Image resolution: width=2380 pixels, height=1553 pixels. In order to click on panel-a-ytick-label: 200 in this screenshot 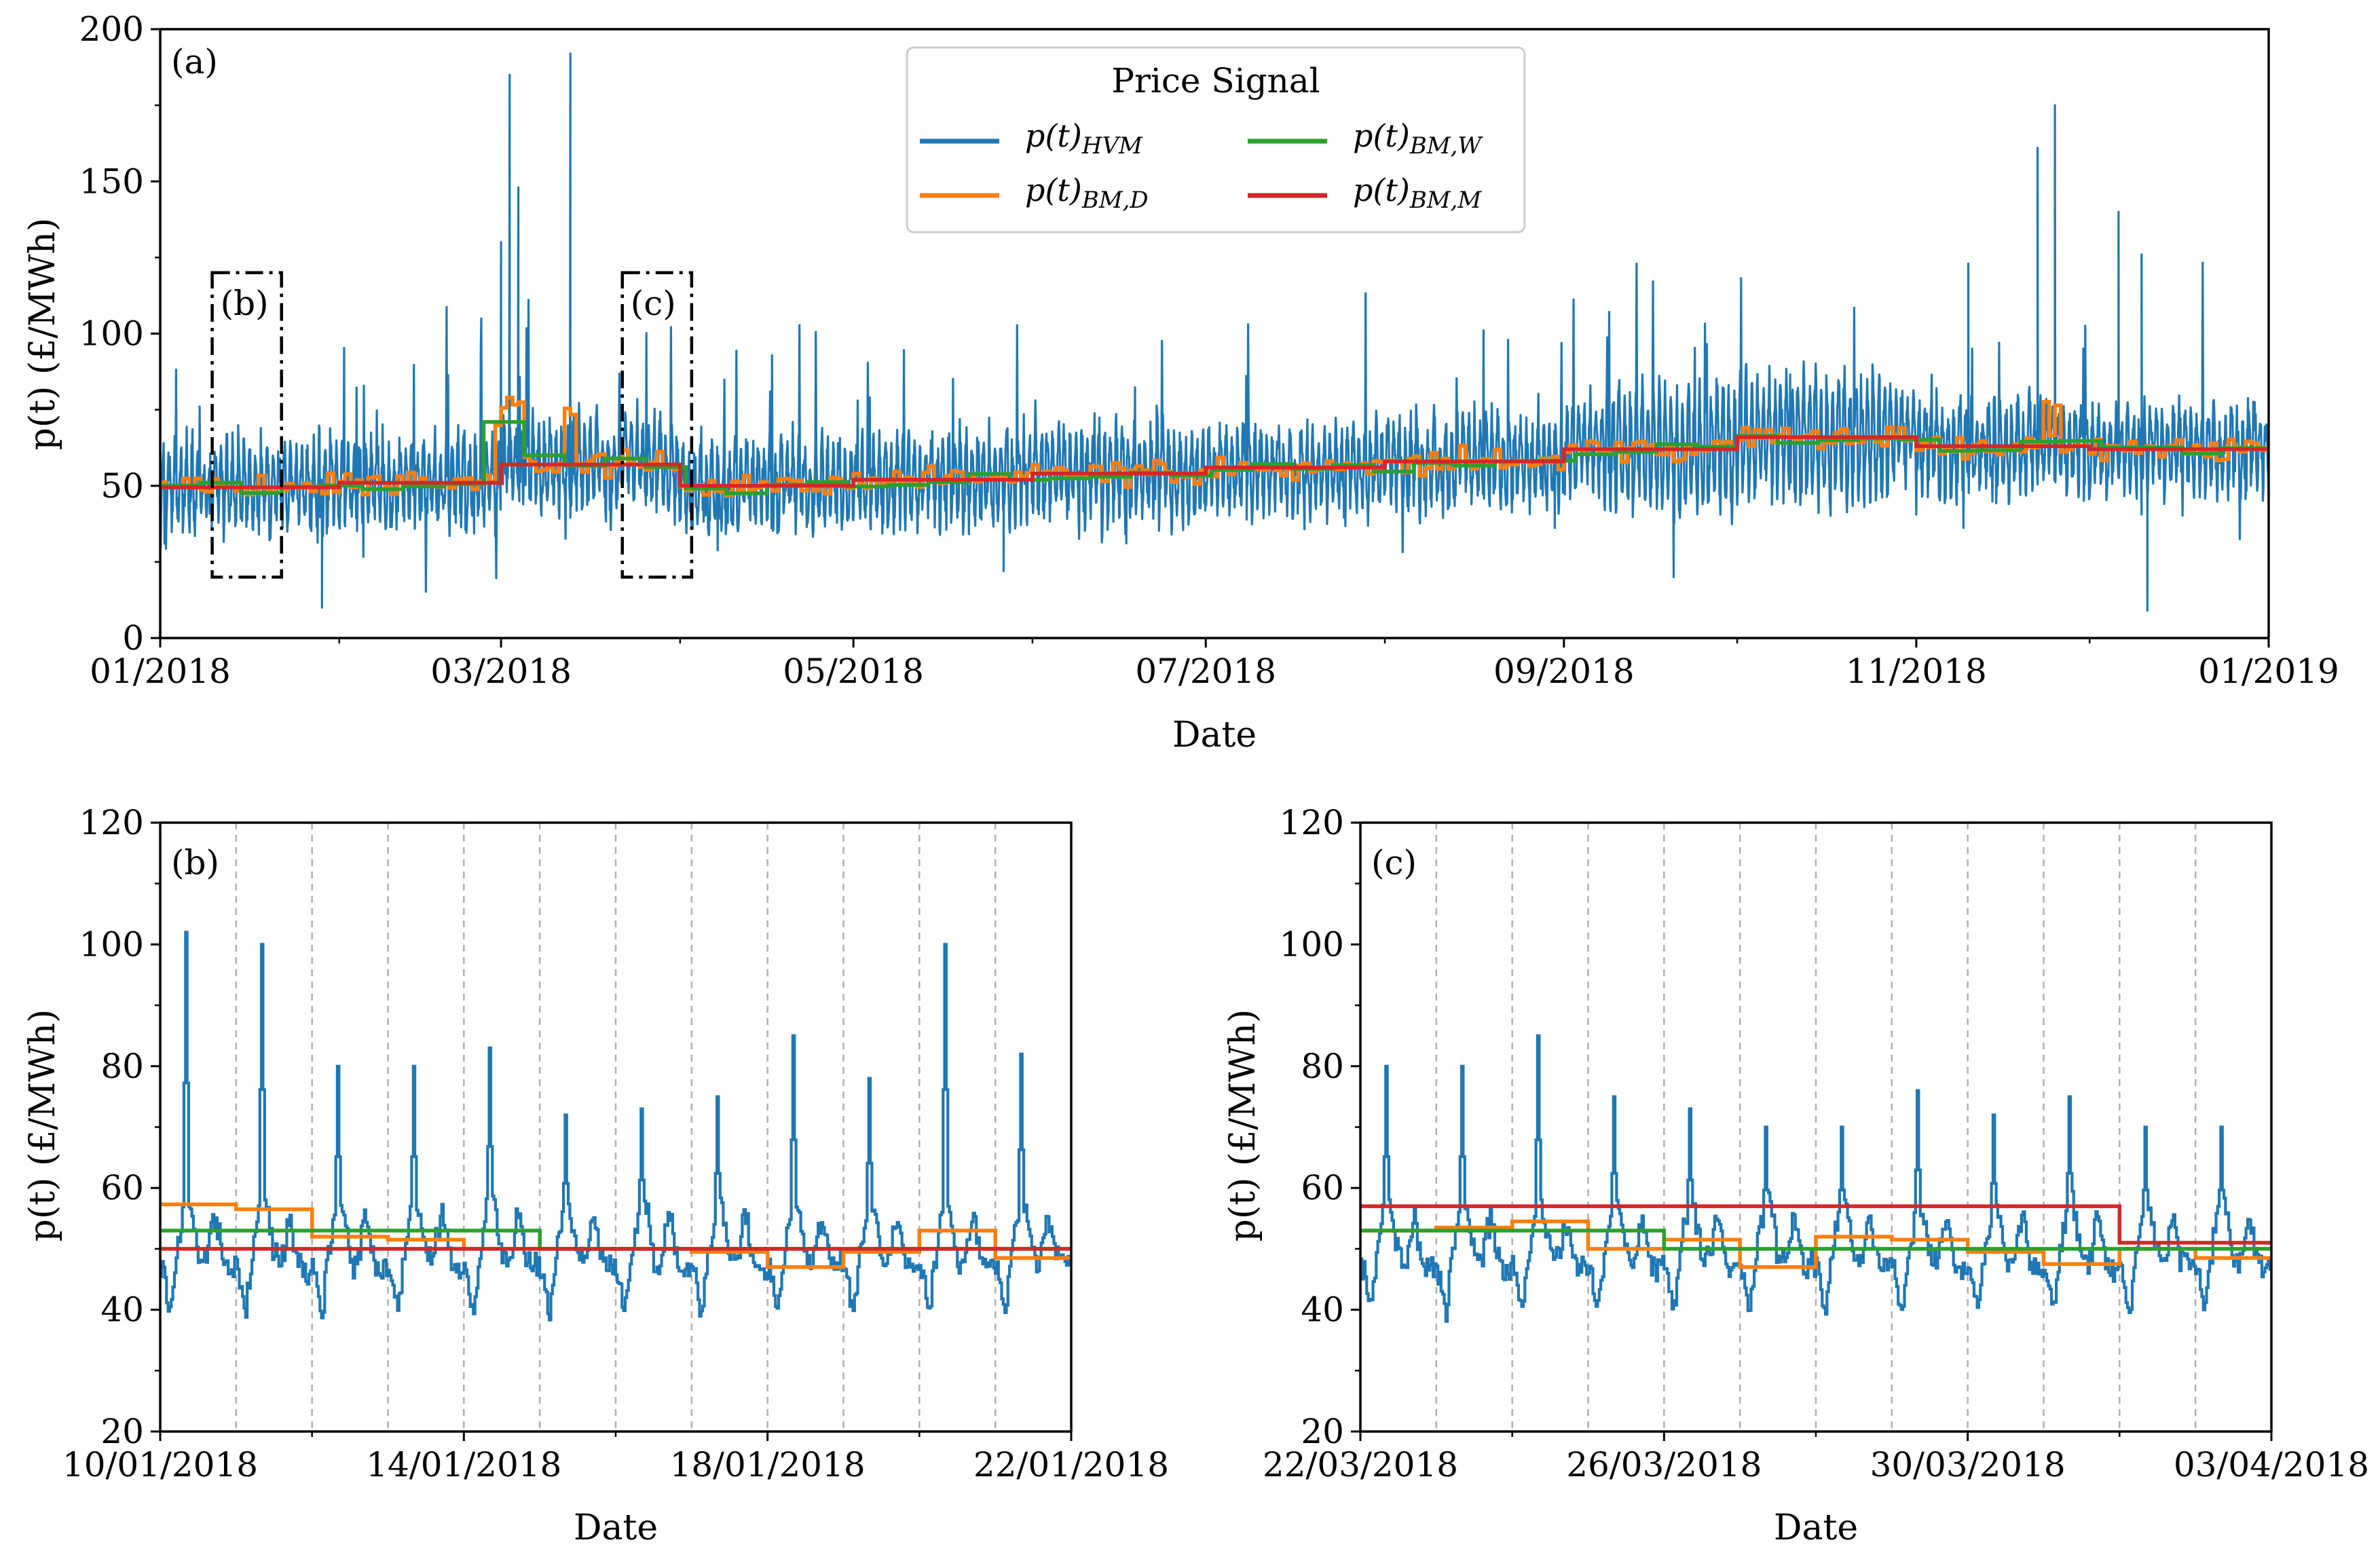, I will do `click(111, 29)`.